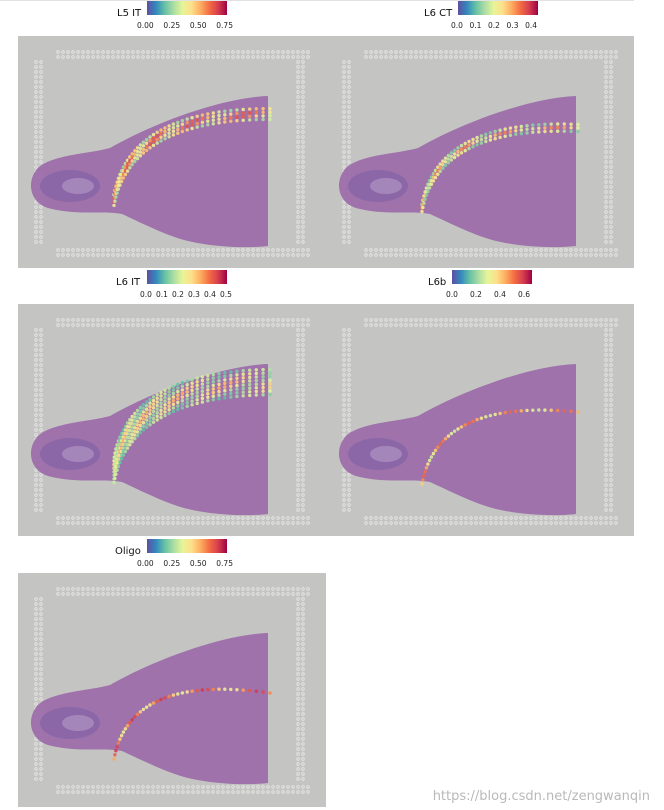  What do you see at coordinates (488, 294) in the screenshot?
I see `colorbar-ticks: 0.0 0.2 0.4 0.6` at bounding box center [488, 294].